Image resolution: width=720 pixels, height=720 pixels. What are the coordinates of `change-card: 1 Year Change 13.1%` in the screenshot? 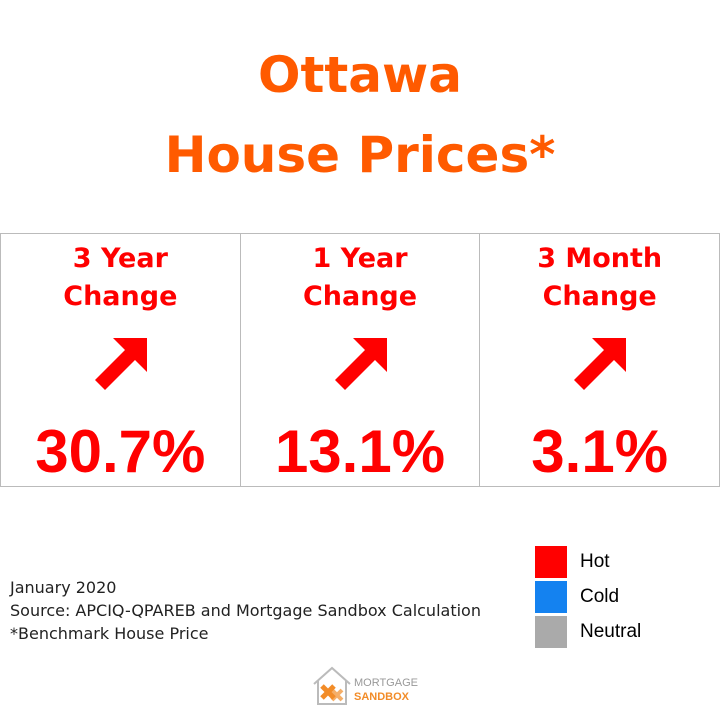 It's located at (361, 360).